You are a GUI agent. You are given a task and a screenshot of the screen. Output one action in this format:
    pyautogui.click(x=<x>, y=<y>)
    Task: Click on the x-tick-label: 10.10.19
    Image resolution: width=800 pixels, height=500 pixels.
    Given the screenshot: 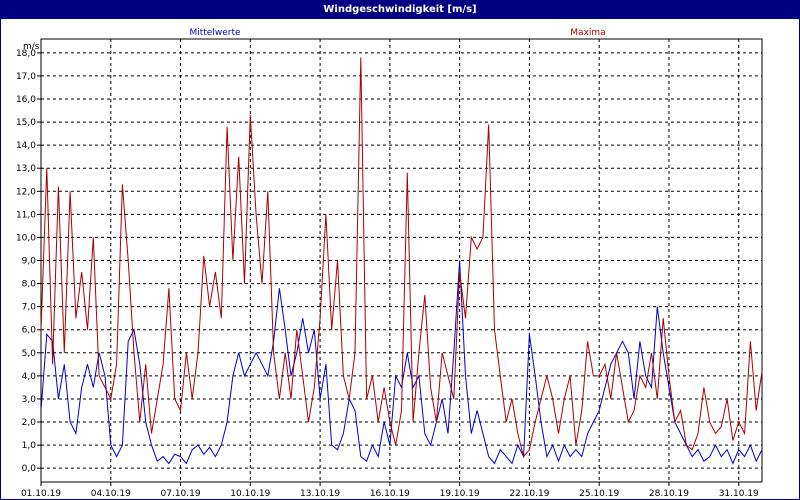 What is the action you would take?
    pyautogui.click(x=250, y=494)
    